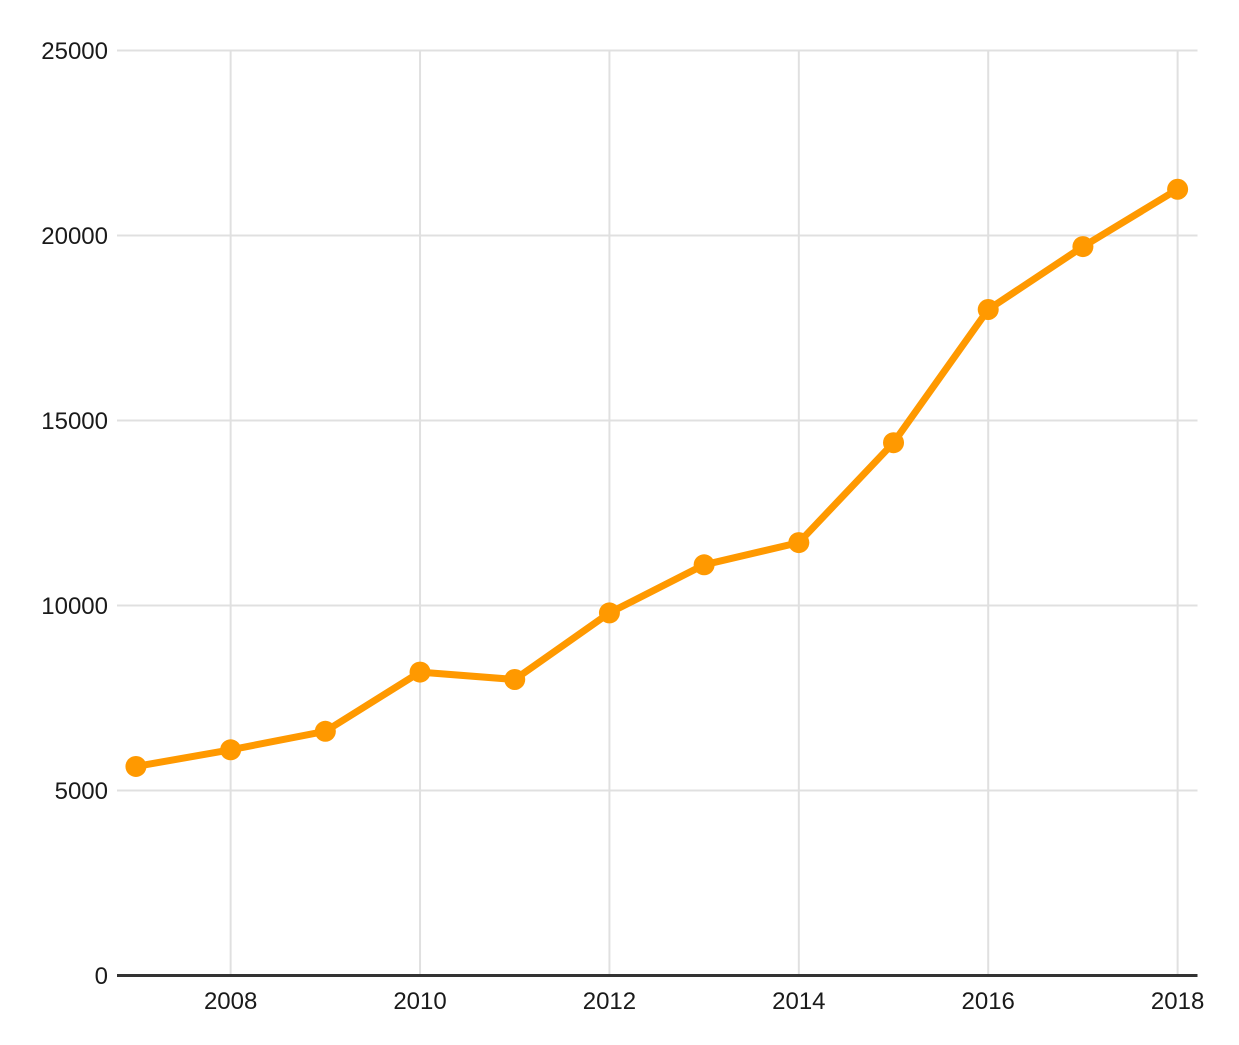 Image resolution: width=1239 pixels, height=1045 pixels. Describe the element at coordinates (420, 672) in the screenshot. I see `data-point-2010` at that location.